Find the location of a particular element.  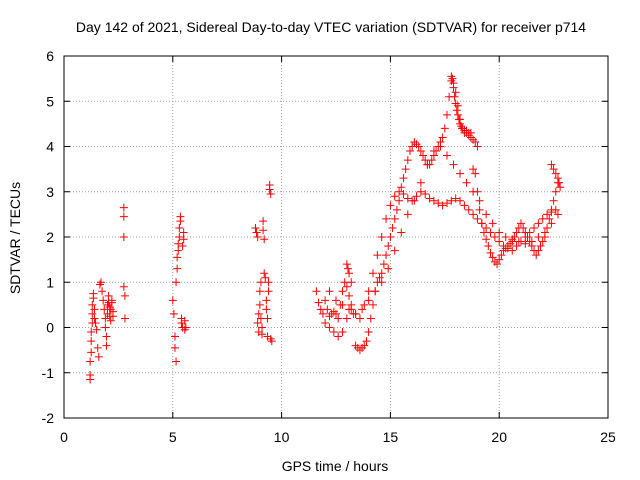

x-tick-label: 5 is located at coordinates (173, 437).